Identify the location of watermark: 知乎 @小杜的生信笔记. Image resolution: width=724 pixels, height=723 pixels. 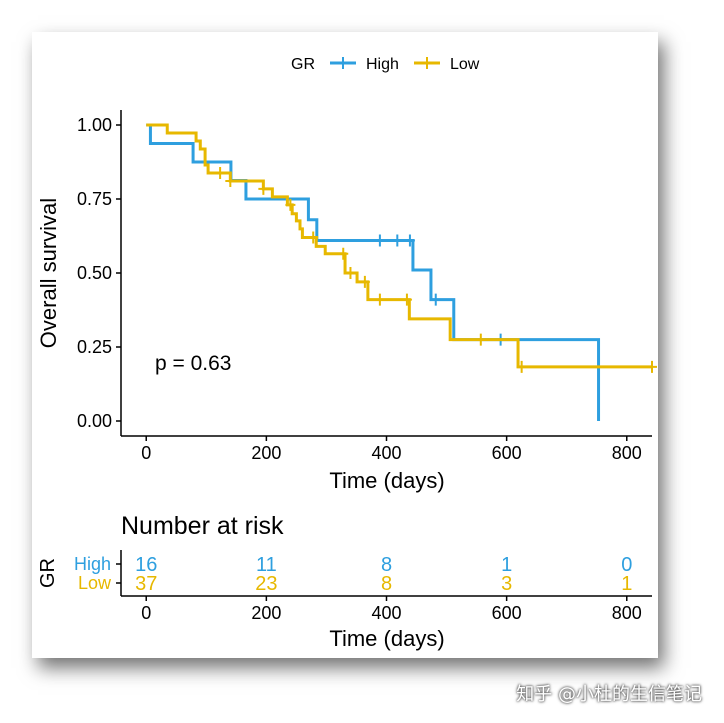
(609, 694).